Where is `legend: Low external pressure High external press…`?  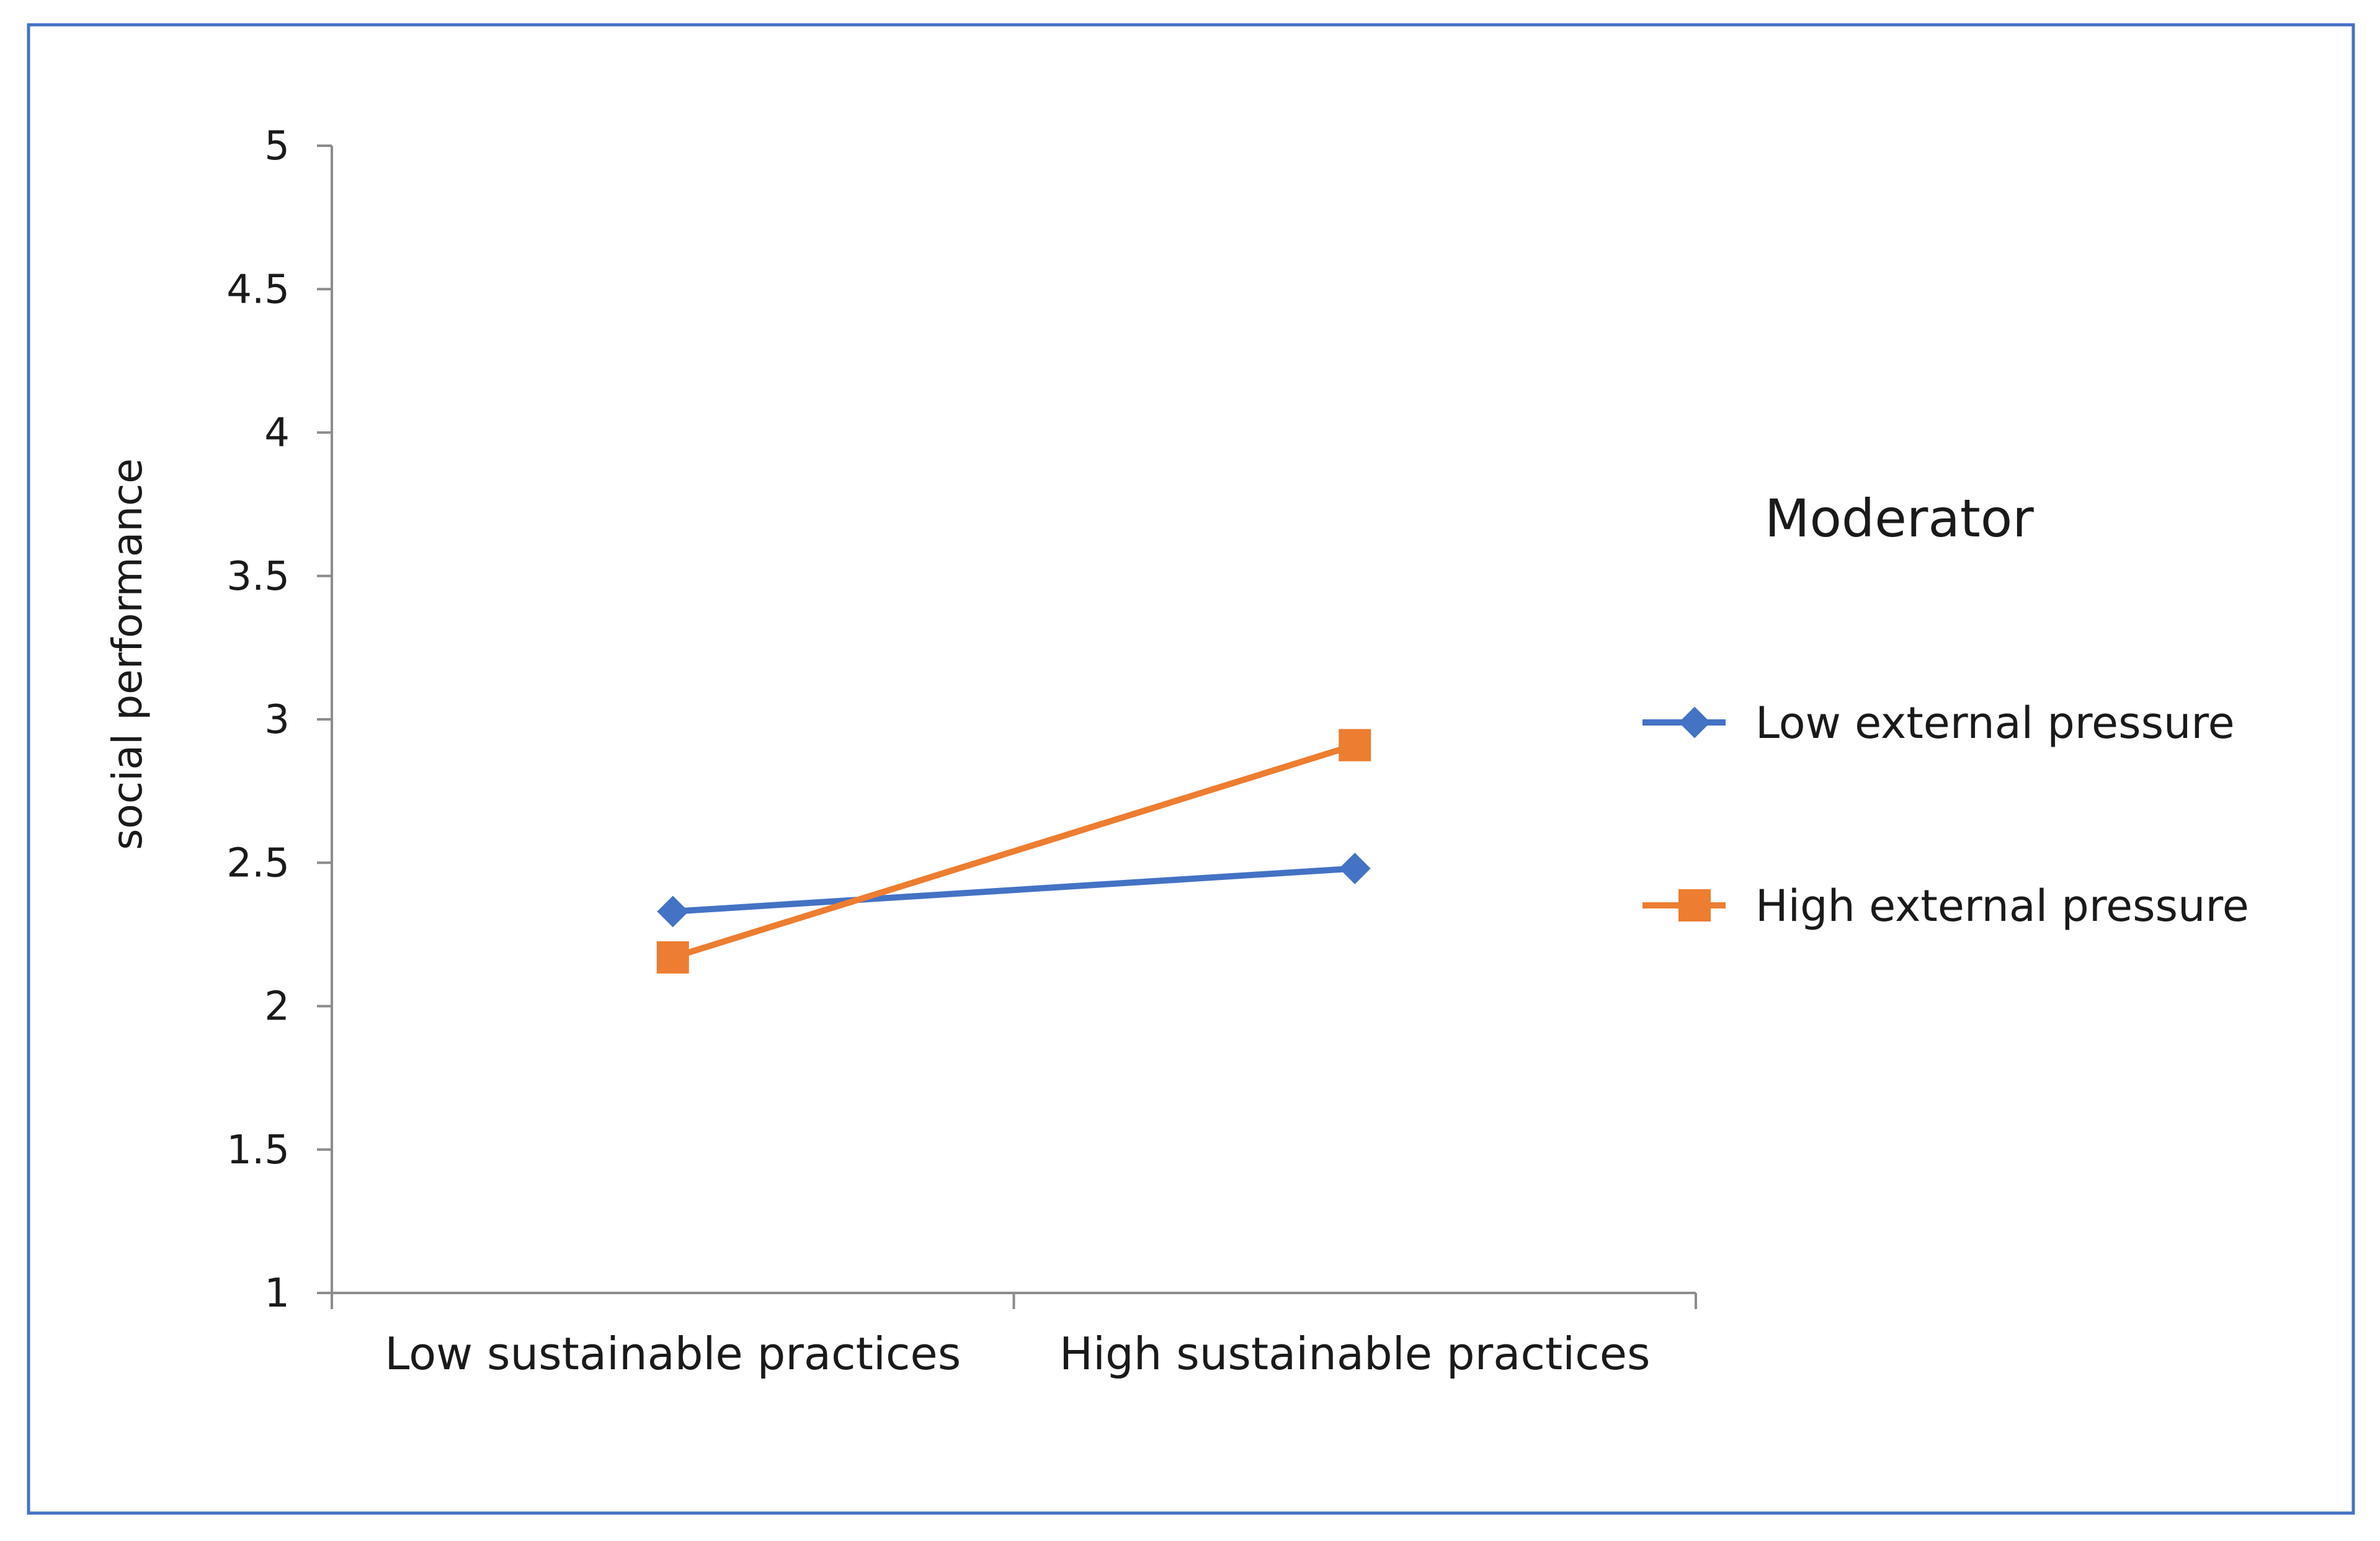
legend: Low external pressure High external press… is located at coordinates (1946, 814).